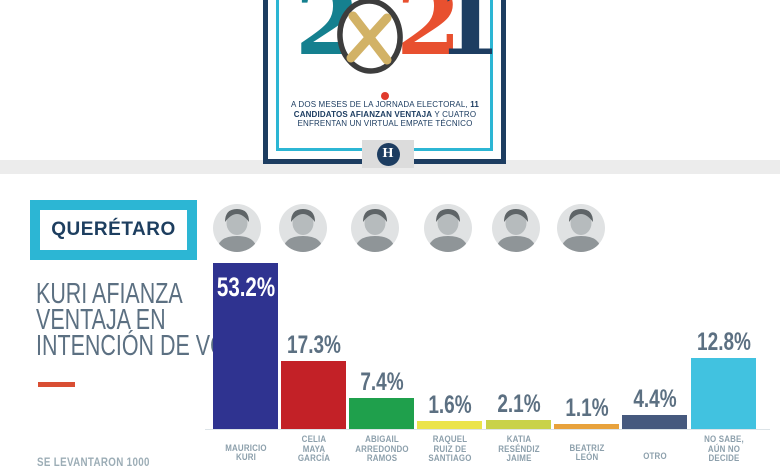 This screenshot has width=780, height=470. What do you see at coordinates (723, 448) in the screenshot?
I see `bar-category-label: NO SABE, AÚN NO DECIDE` at bounding box center [723, 448].